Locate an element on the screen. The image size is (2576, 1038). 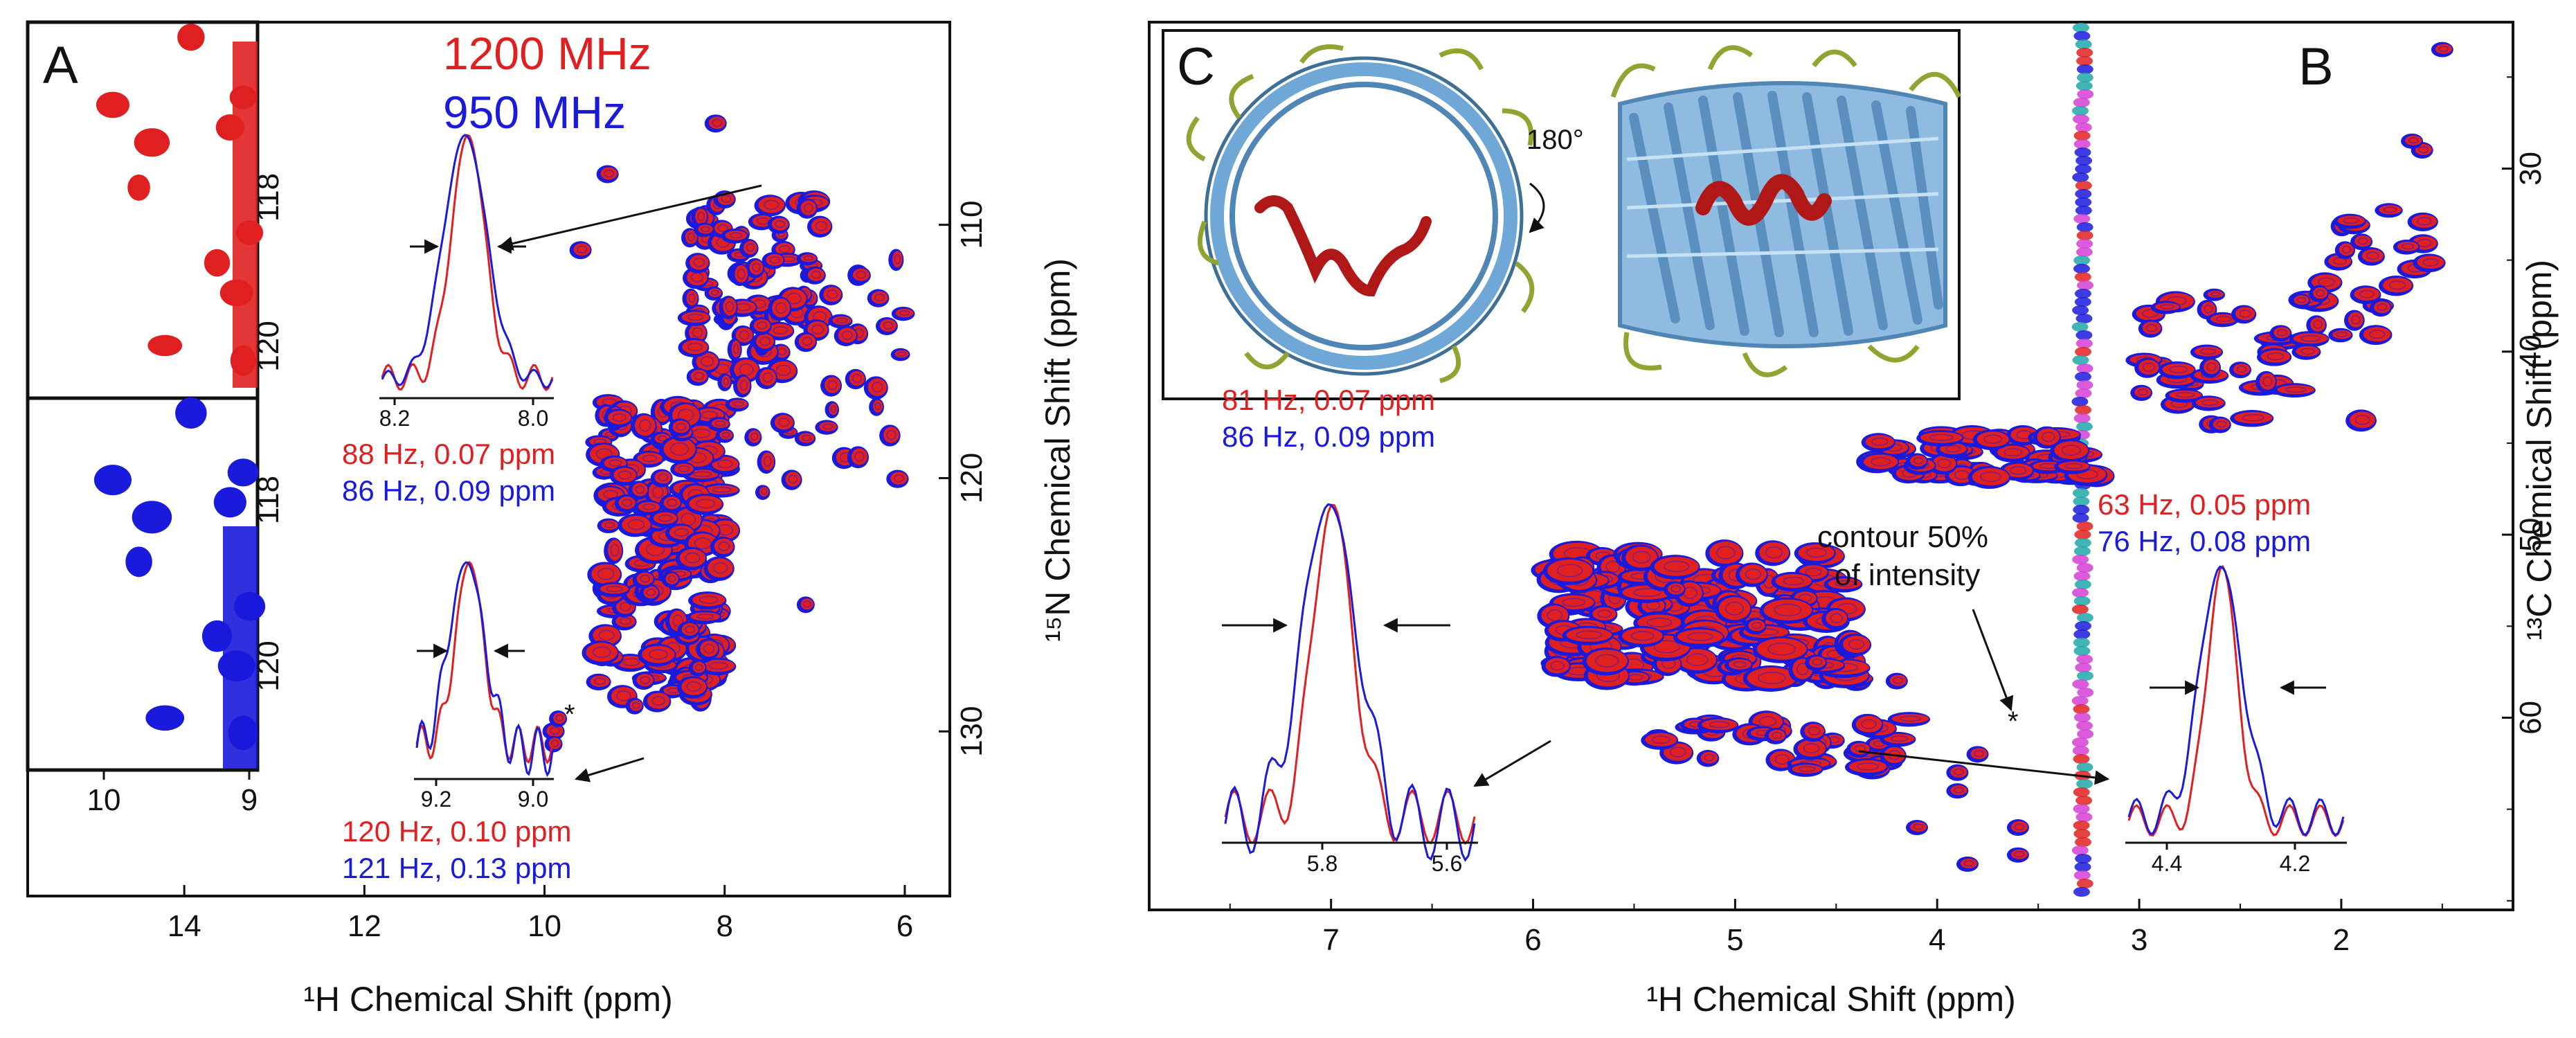
slice-tick-label: 4.2 is located at coordinates (2295, 863).